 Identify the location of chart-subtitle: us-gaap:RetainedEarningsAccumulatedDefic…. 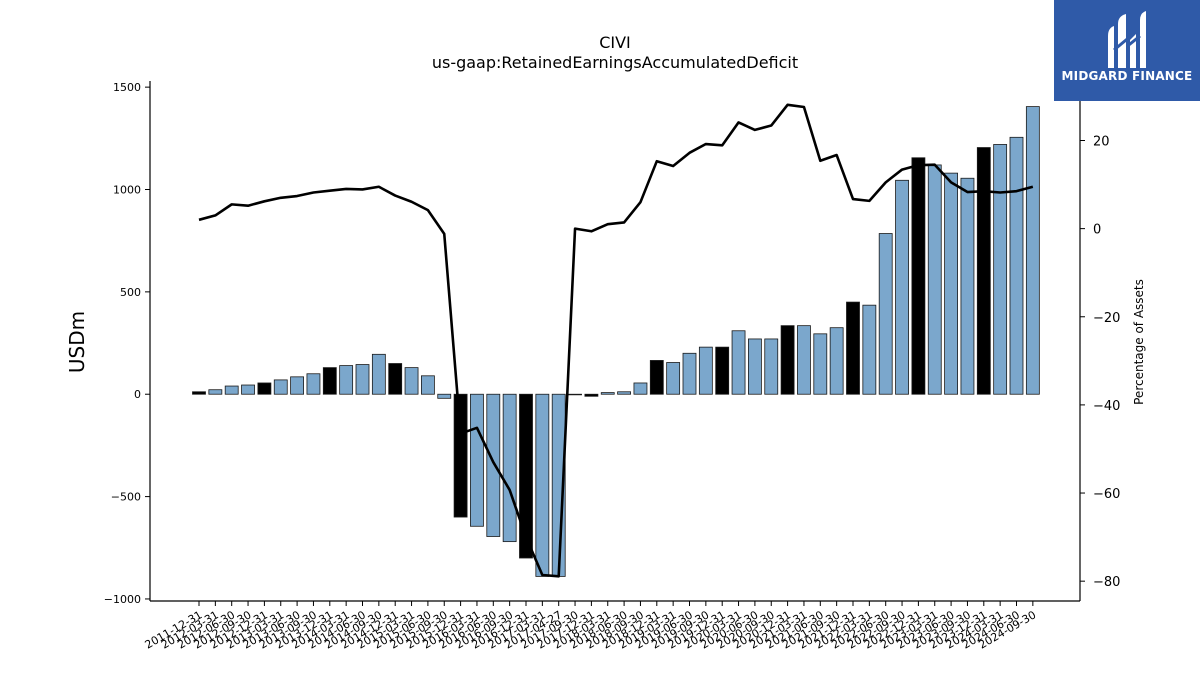
(615, 62).